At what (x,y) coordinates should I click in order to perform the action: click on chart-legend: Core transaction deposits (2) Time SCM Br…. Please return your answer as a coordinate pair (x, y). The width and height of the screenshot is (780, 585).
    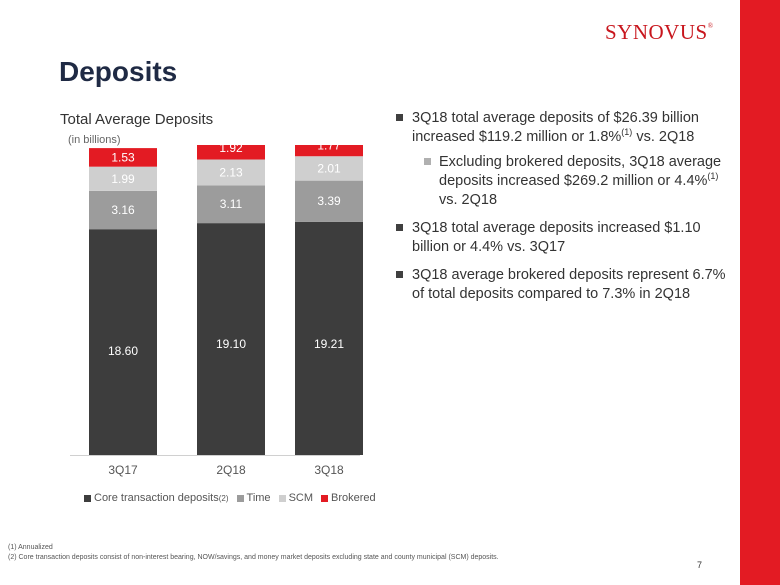
    Looking at the image, I should click on (234, 498).